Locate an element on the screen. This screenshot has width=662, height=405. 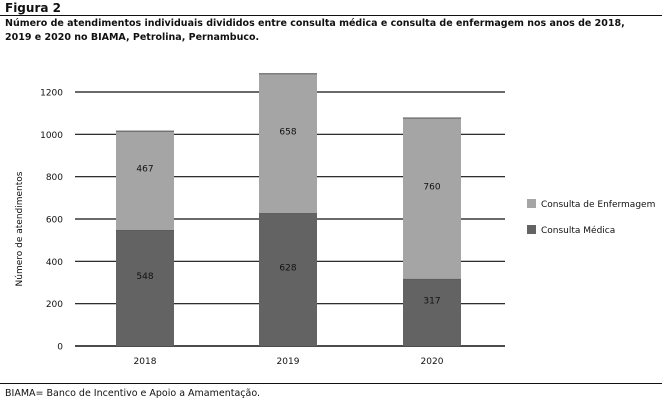
x-tick-label: 2019 is located at coordinates (288, 362).